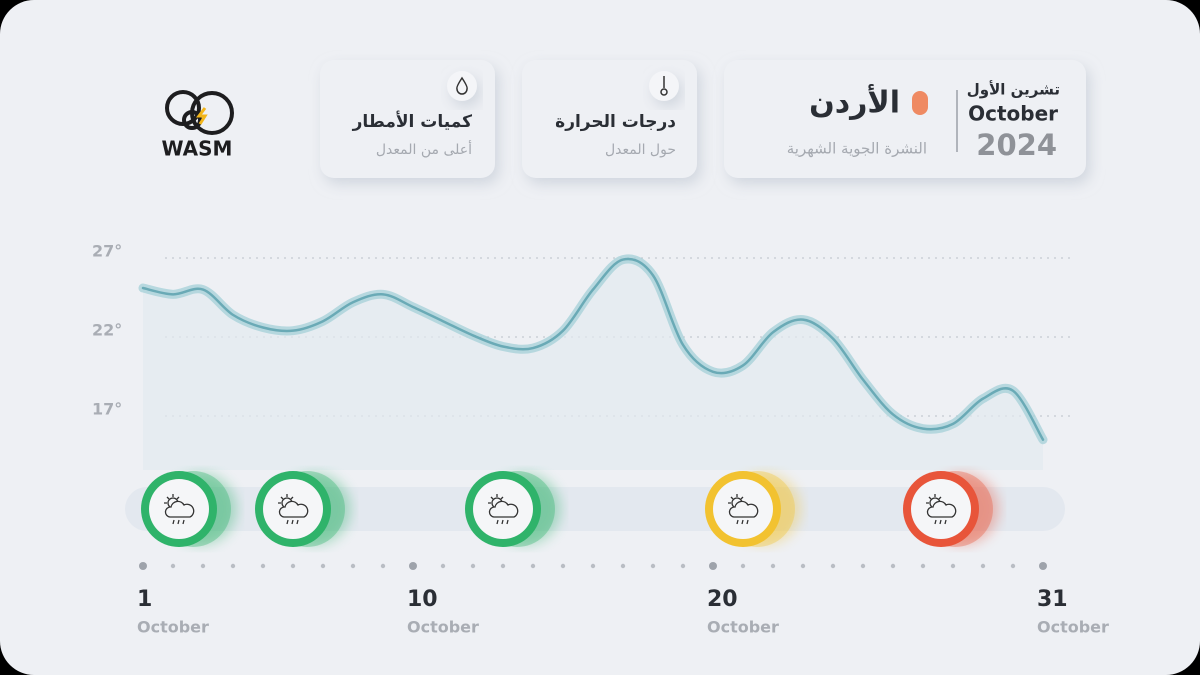 Image resolution: width=1200 pixels, height=675 pixels. Describe the element at coordinates (422, 599) in the screenshot. I see `x-tick-label: 10` at that location.